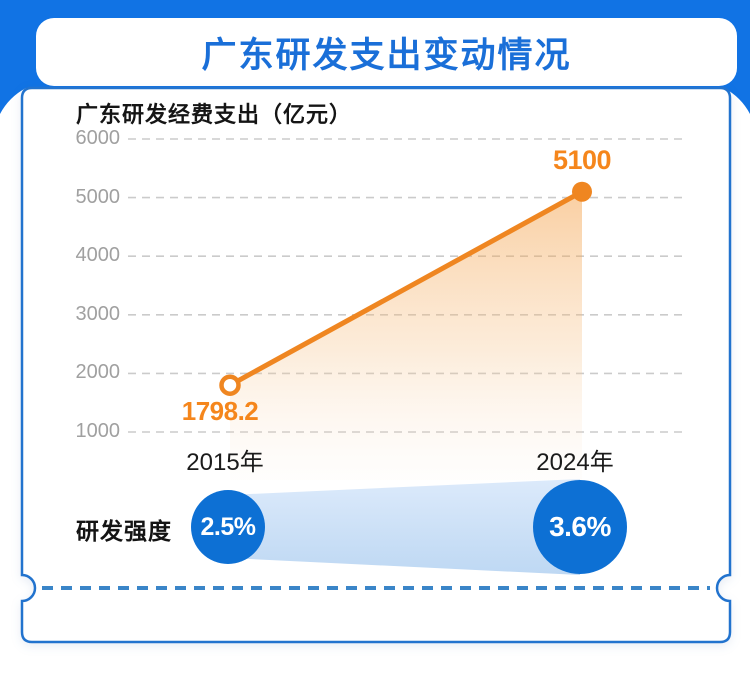 The height and width of the screenshot is (673, 750). Describe the element at coordinates (580, 527) in the screenshot. I see `intensity-circle-2024: 3.6%` at that location.